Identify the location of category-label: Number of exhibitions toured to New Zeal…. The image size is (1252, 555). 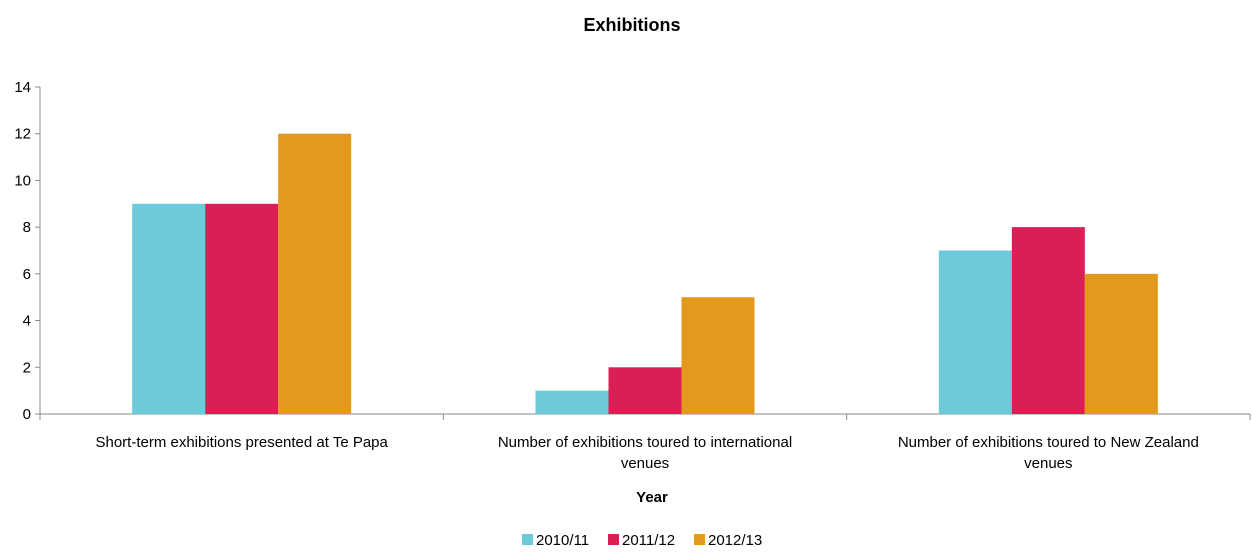
(1048, 442).